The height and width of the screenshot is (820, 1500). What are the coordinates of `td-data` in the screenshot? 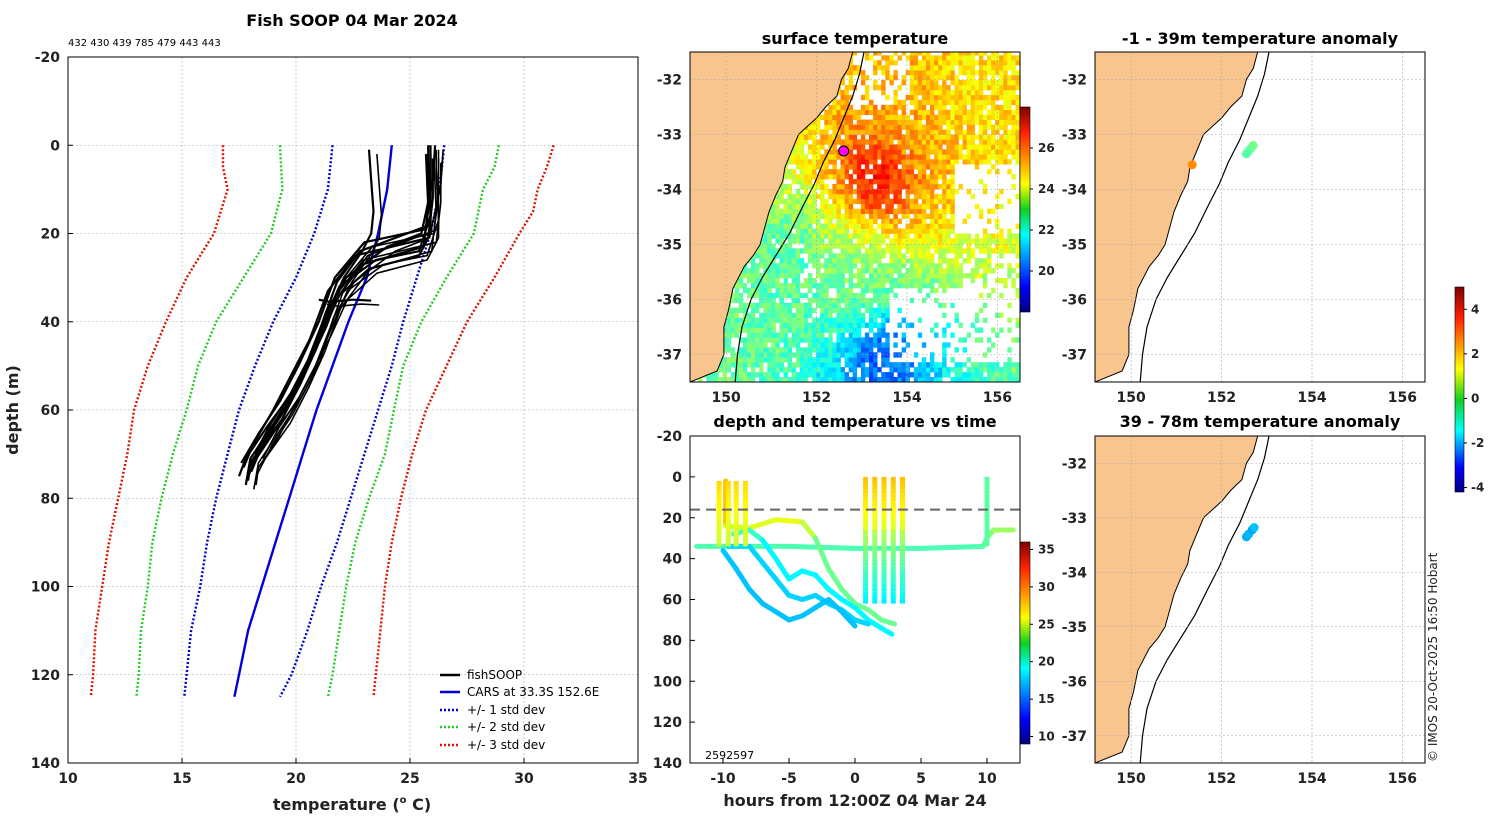 It's located at (855, 556).